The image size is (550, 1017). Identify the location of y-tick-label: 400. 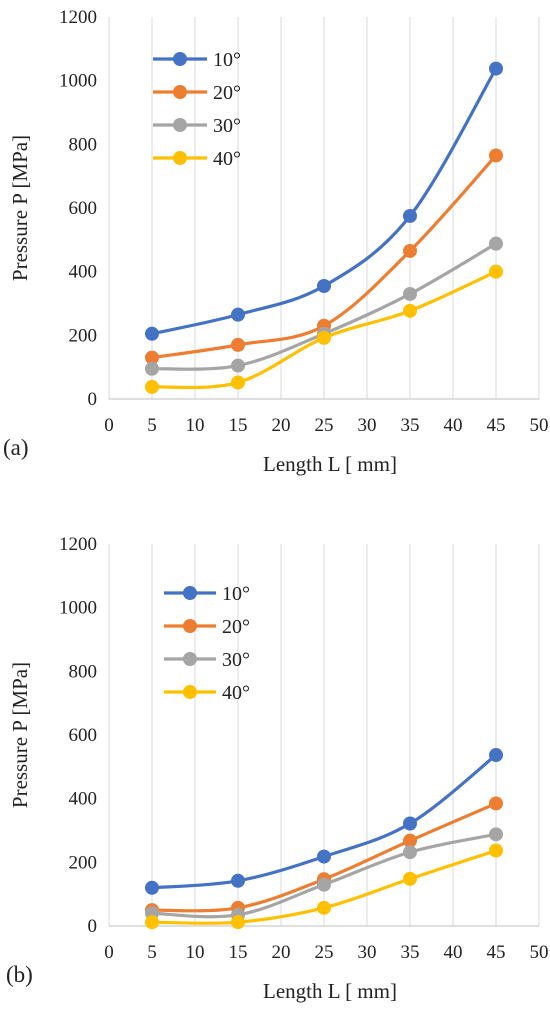
(83, 799).